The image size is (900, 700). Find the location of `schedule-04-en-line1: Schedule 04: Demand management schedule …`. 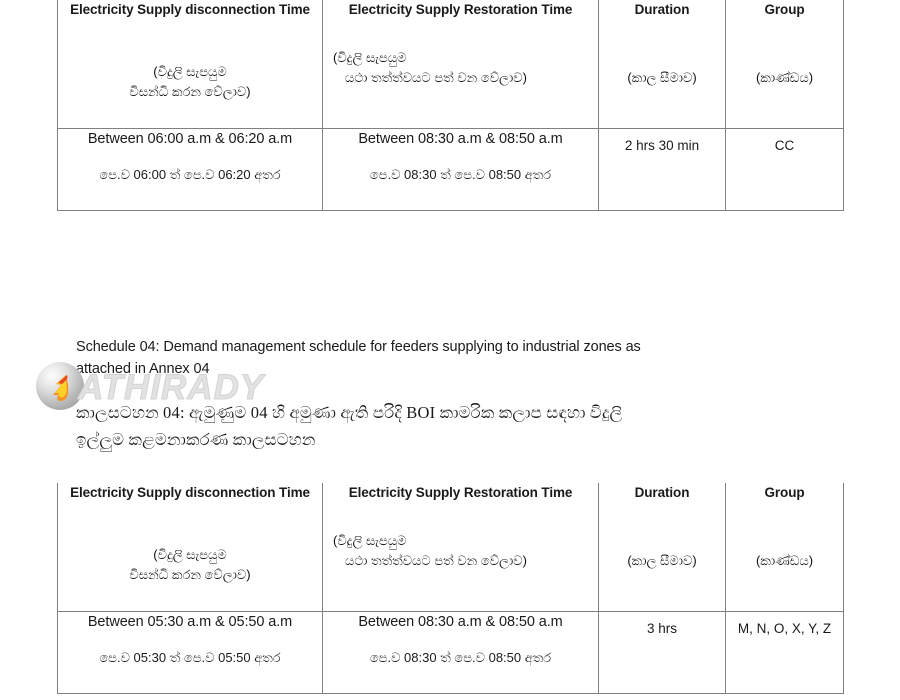

schedule-04-en-line1: Schedule 04: Demand management schedule … is located at coordinates (358, 347).